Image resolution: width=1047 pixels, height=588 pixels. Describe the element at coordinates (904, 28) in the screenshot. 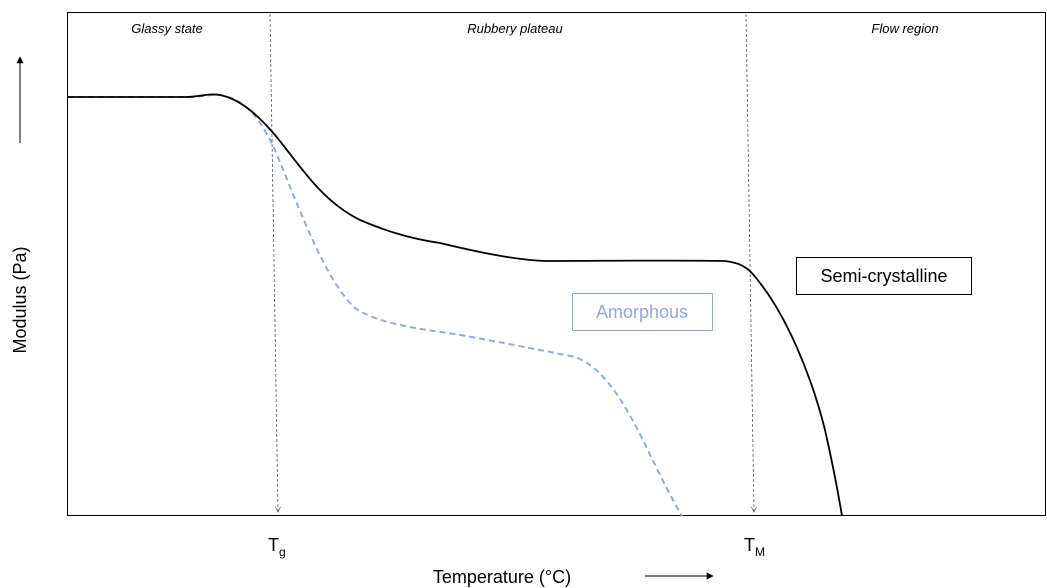

I see `region-label-flow: Flow region` at that location.